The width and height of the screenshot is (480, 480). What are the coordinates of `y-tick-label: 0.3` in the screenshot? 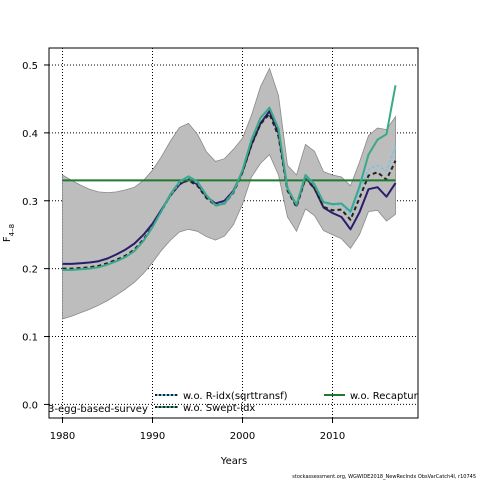 It's located at (30, 202).